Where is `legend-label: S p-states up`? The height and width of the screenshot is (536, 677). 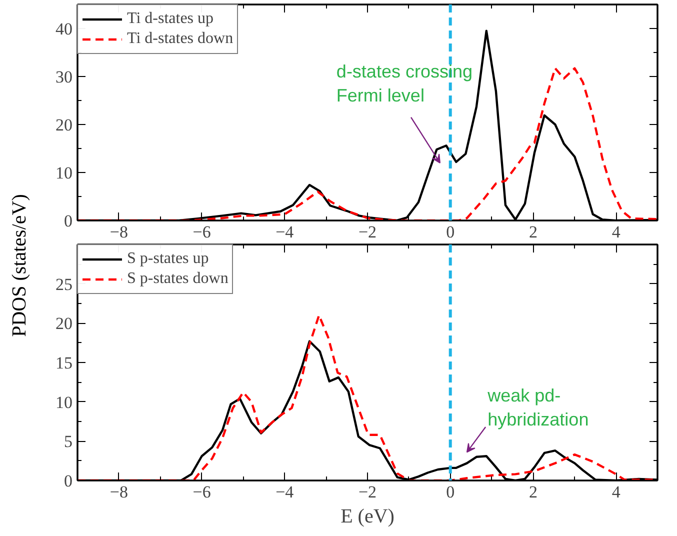
legend-label: S p-states up is located at coordinates (168, 259).